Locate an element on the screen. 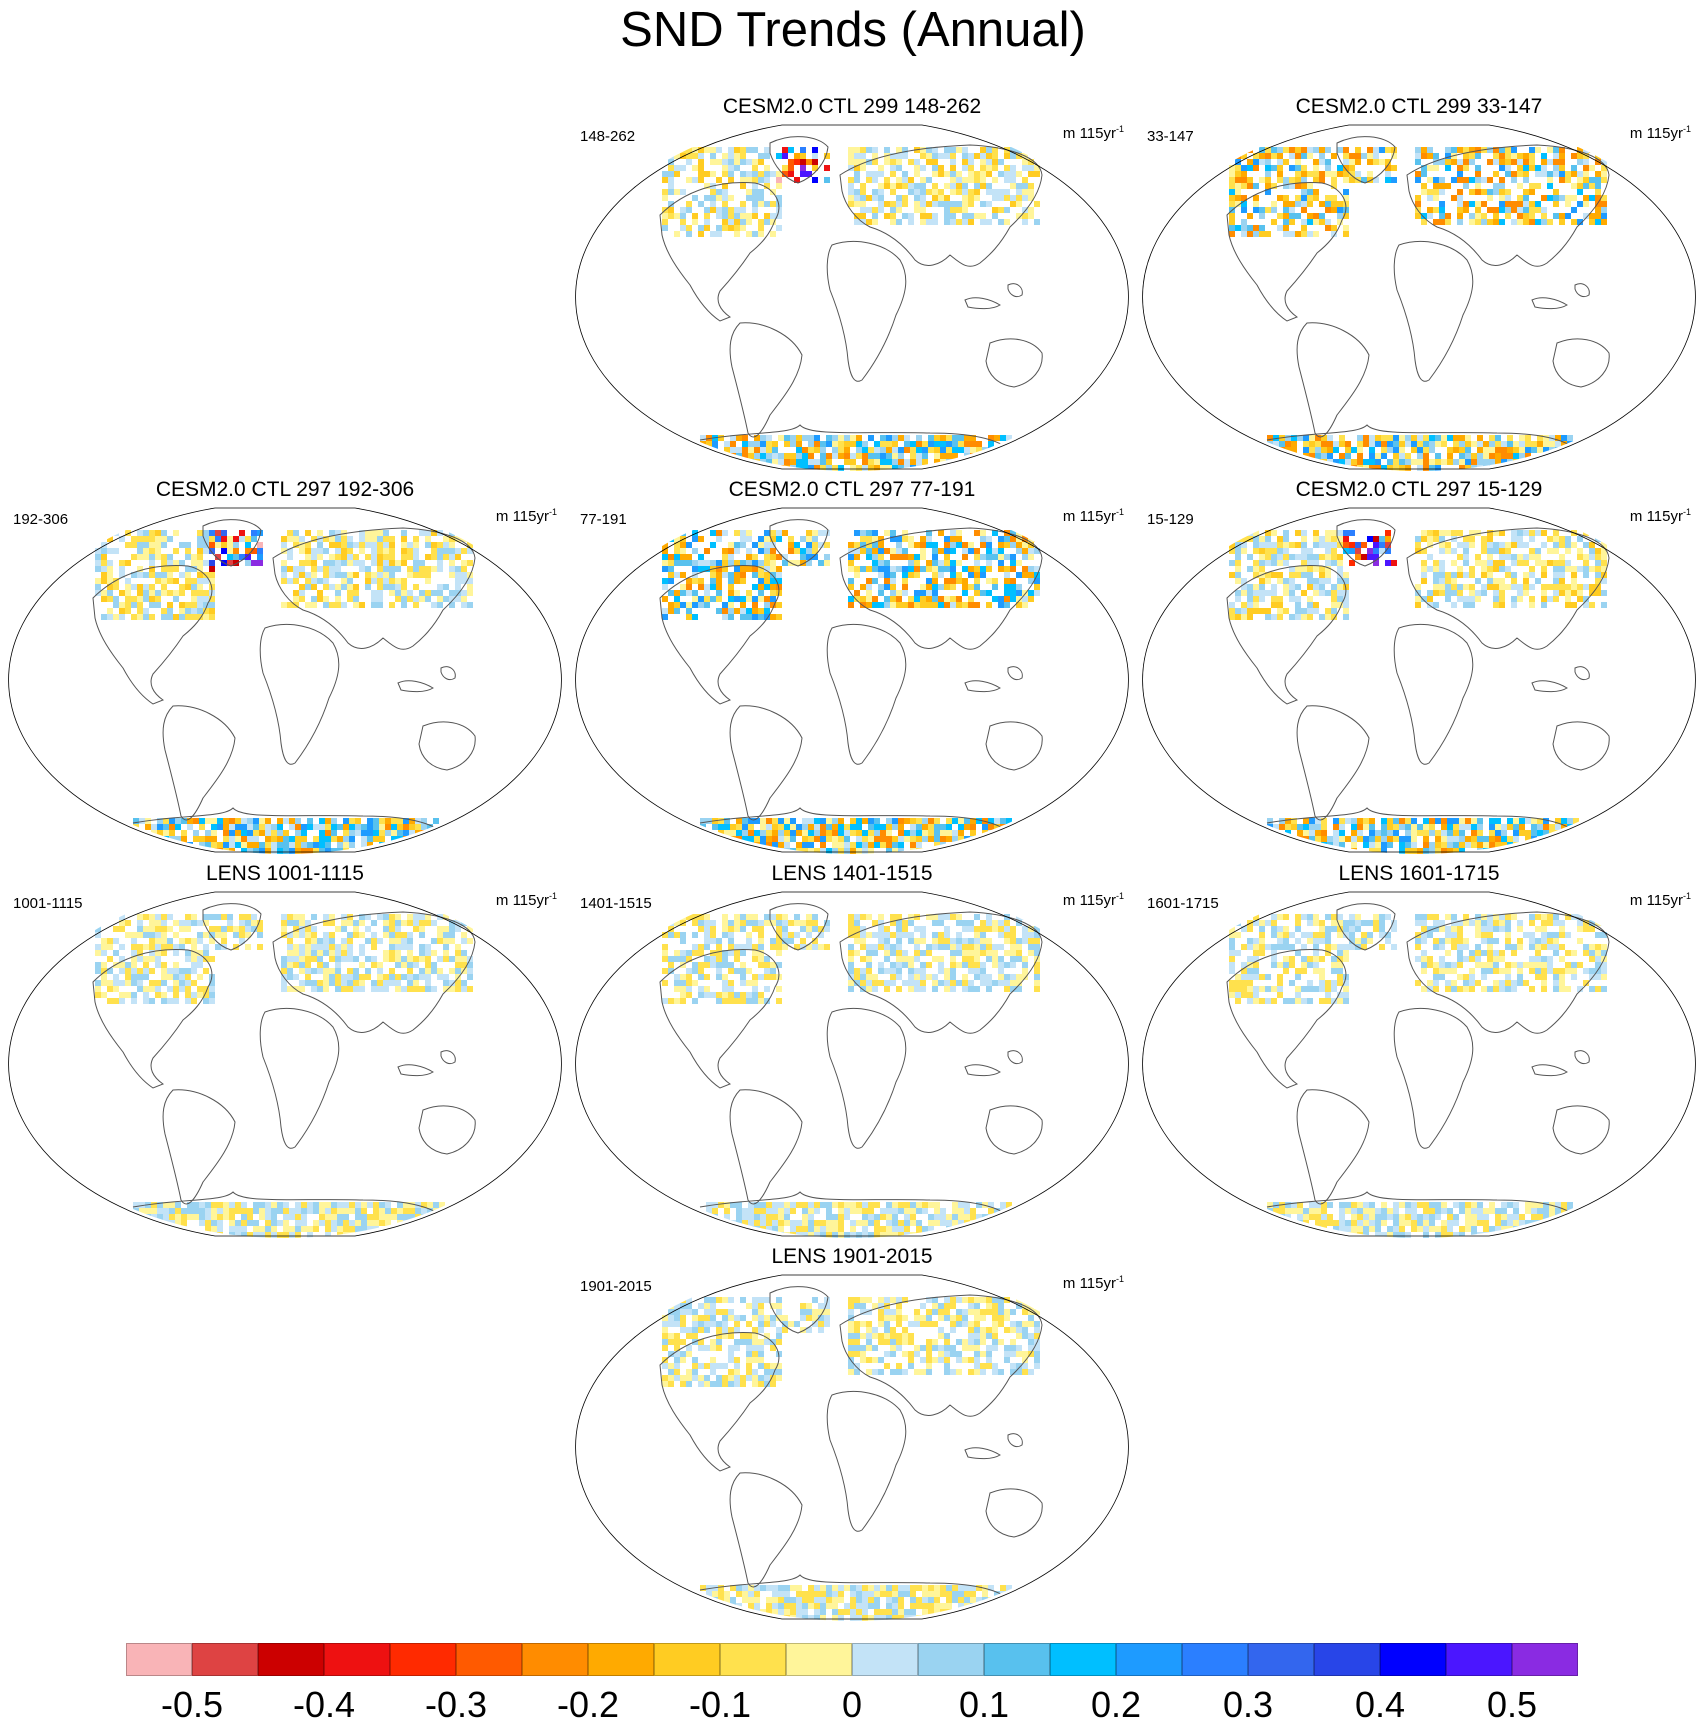 The width and height of the screenshot is (1706, 1726). map-panel: CESM2.0 CTL 297 192-306 192-306 m 115yr-1 is located at coordinates (285, 668).